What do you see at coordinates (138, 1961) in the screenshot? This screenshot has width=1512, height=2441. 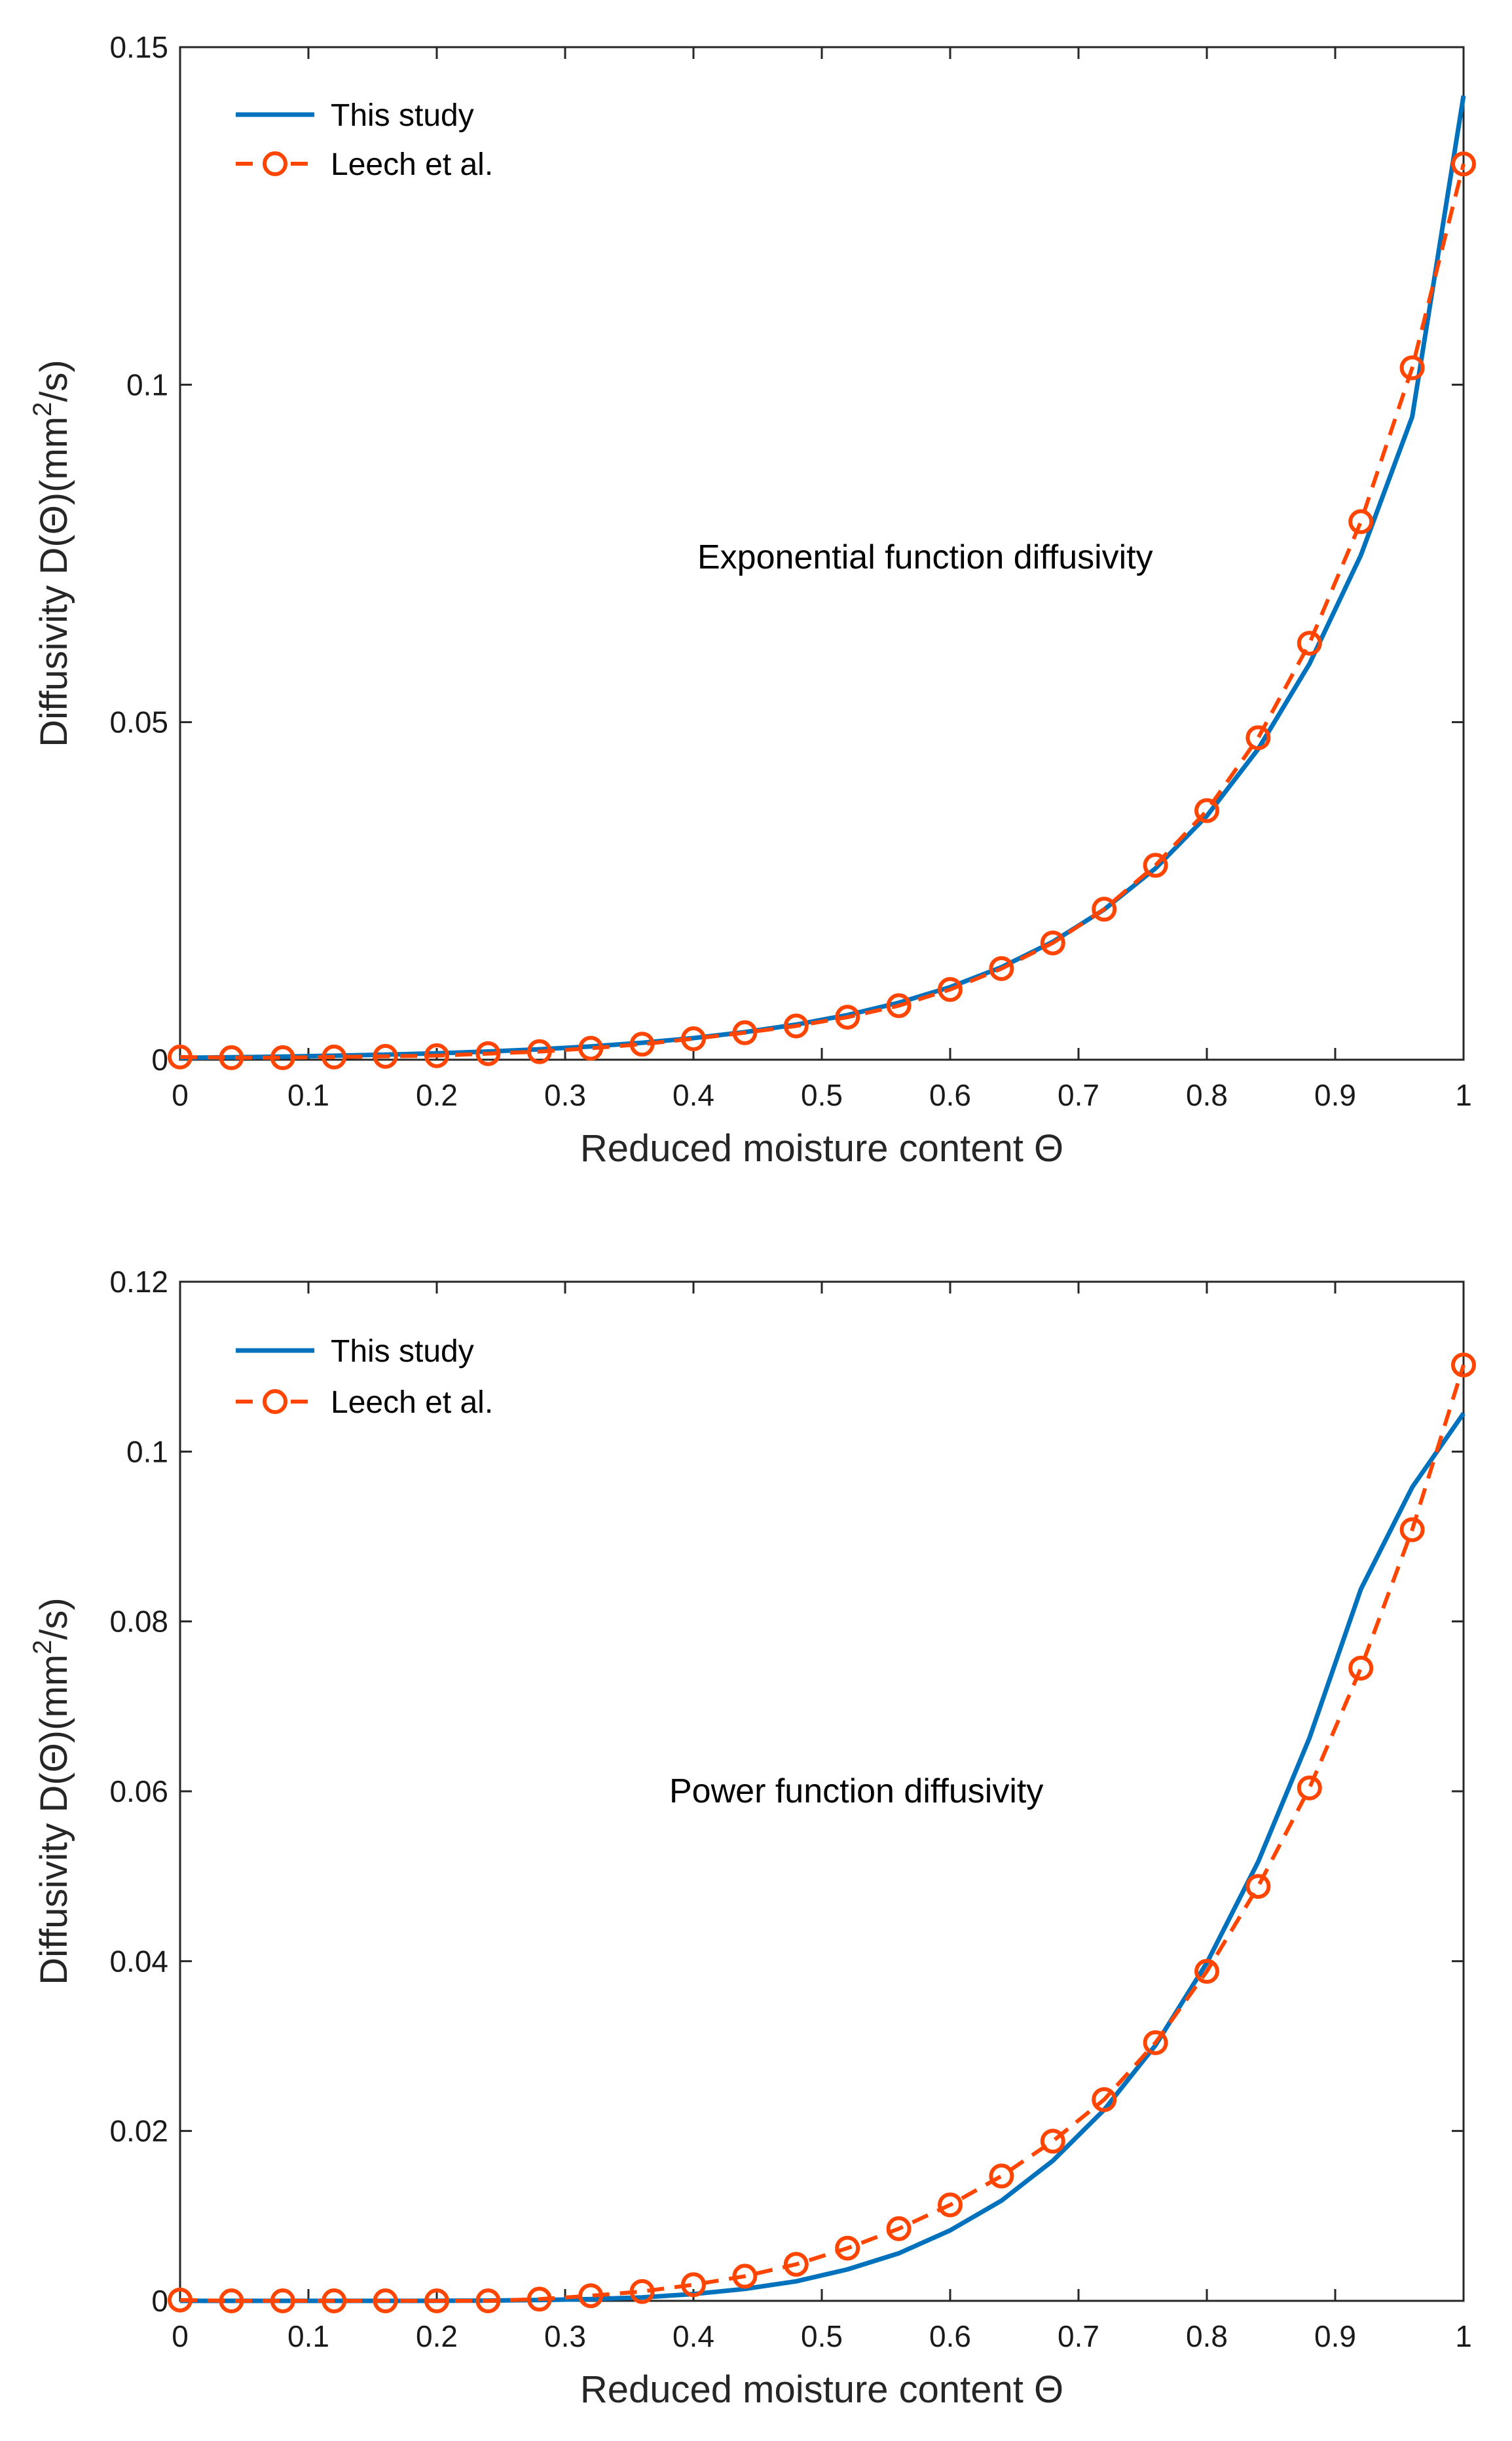 I see `y-tick-label: 0.04` at bounding box center [138, 1961].